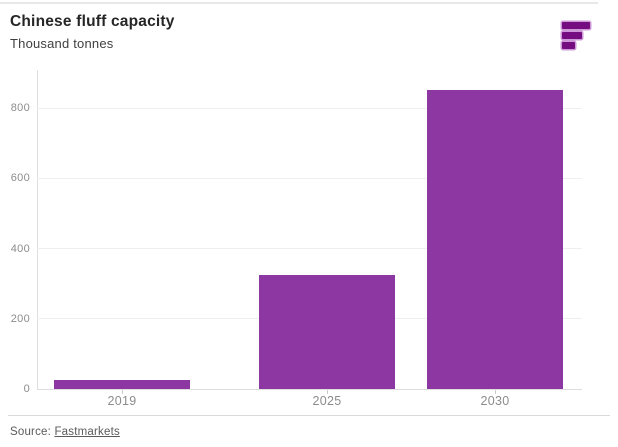 This screenshot has height=447, width=618. Describe the element at coordinates (20, 248) in the screenshot. I see `y-axis-tick-label-400: 400` at that location.